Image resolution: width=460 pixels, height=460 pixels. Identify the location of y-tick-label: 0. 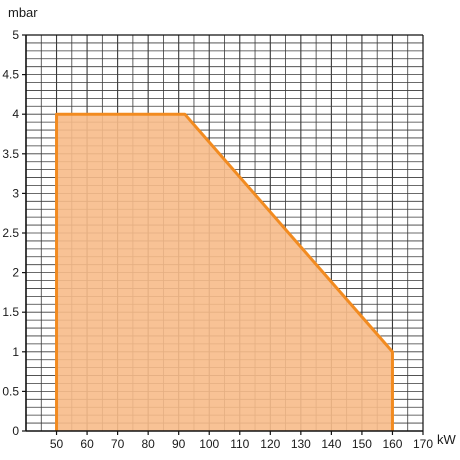
(15, 431).